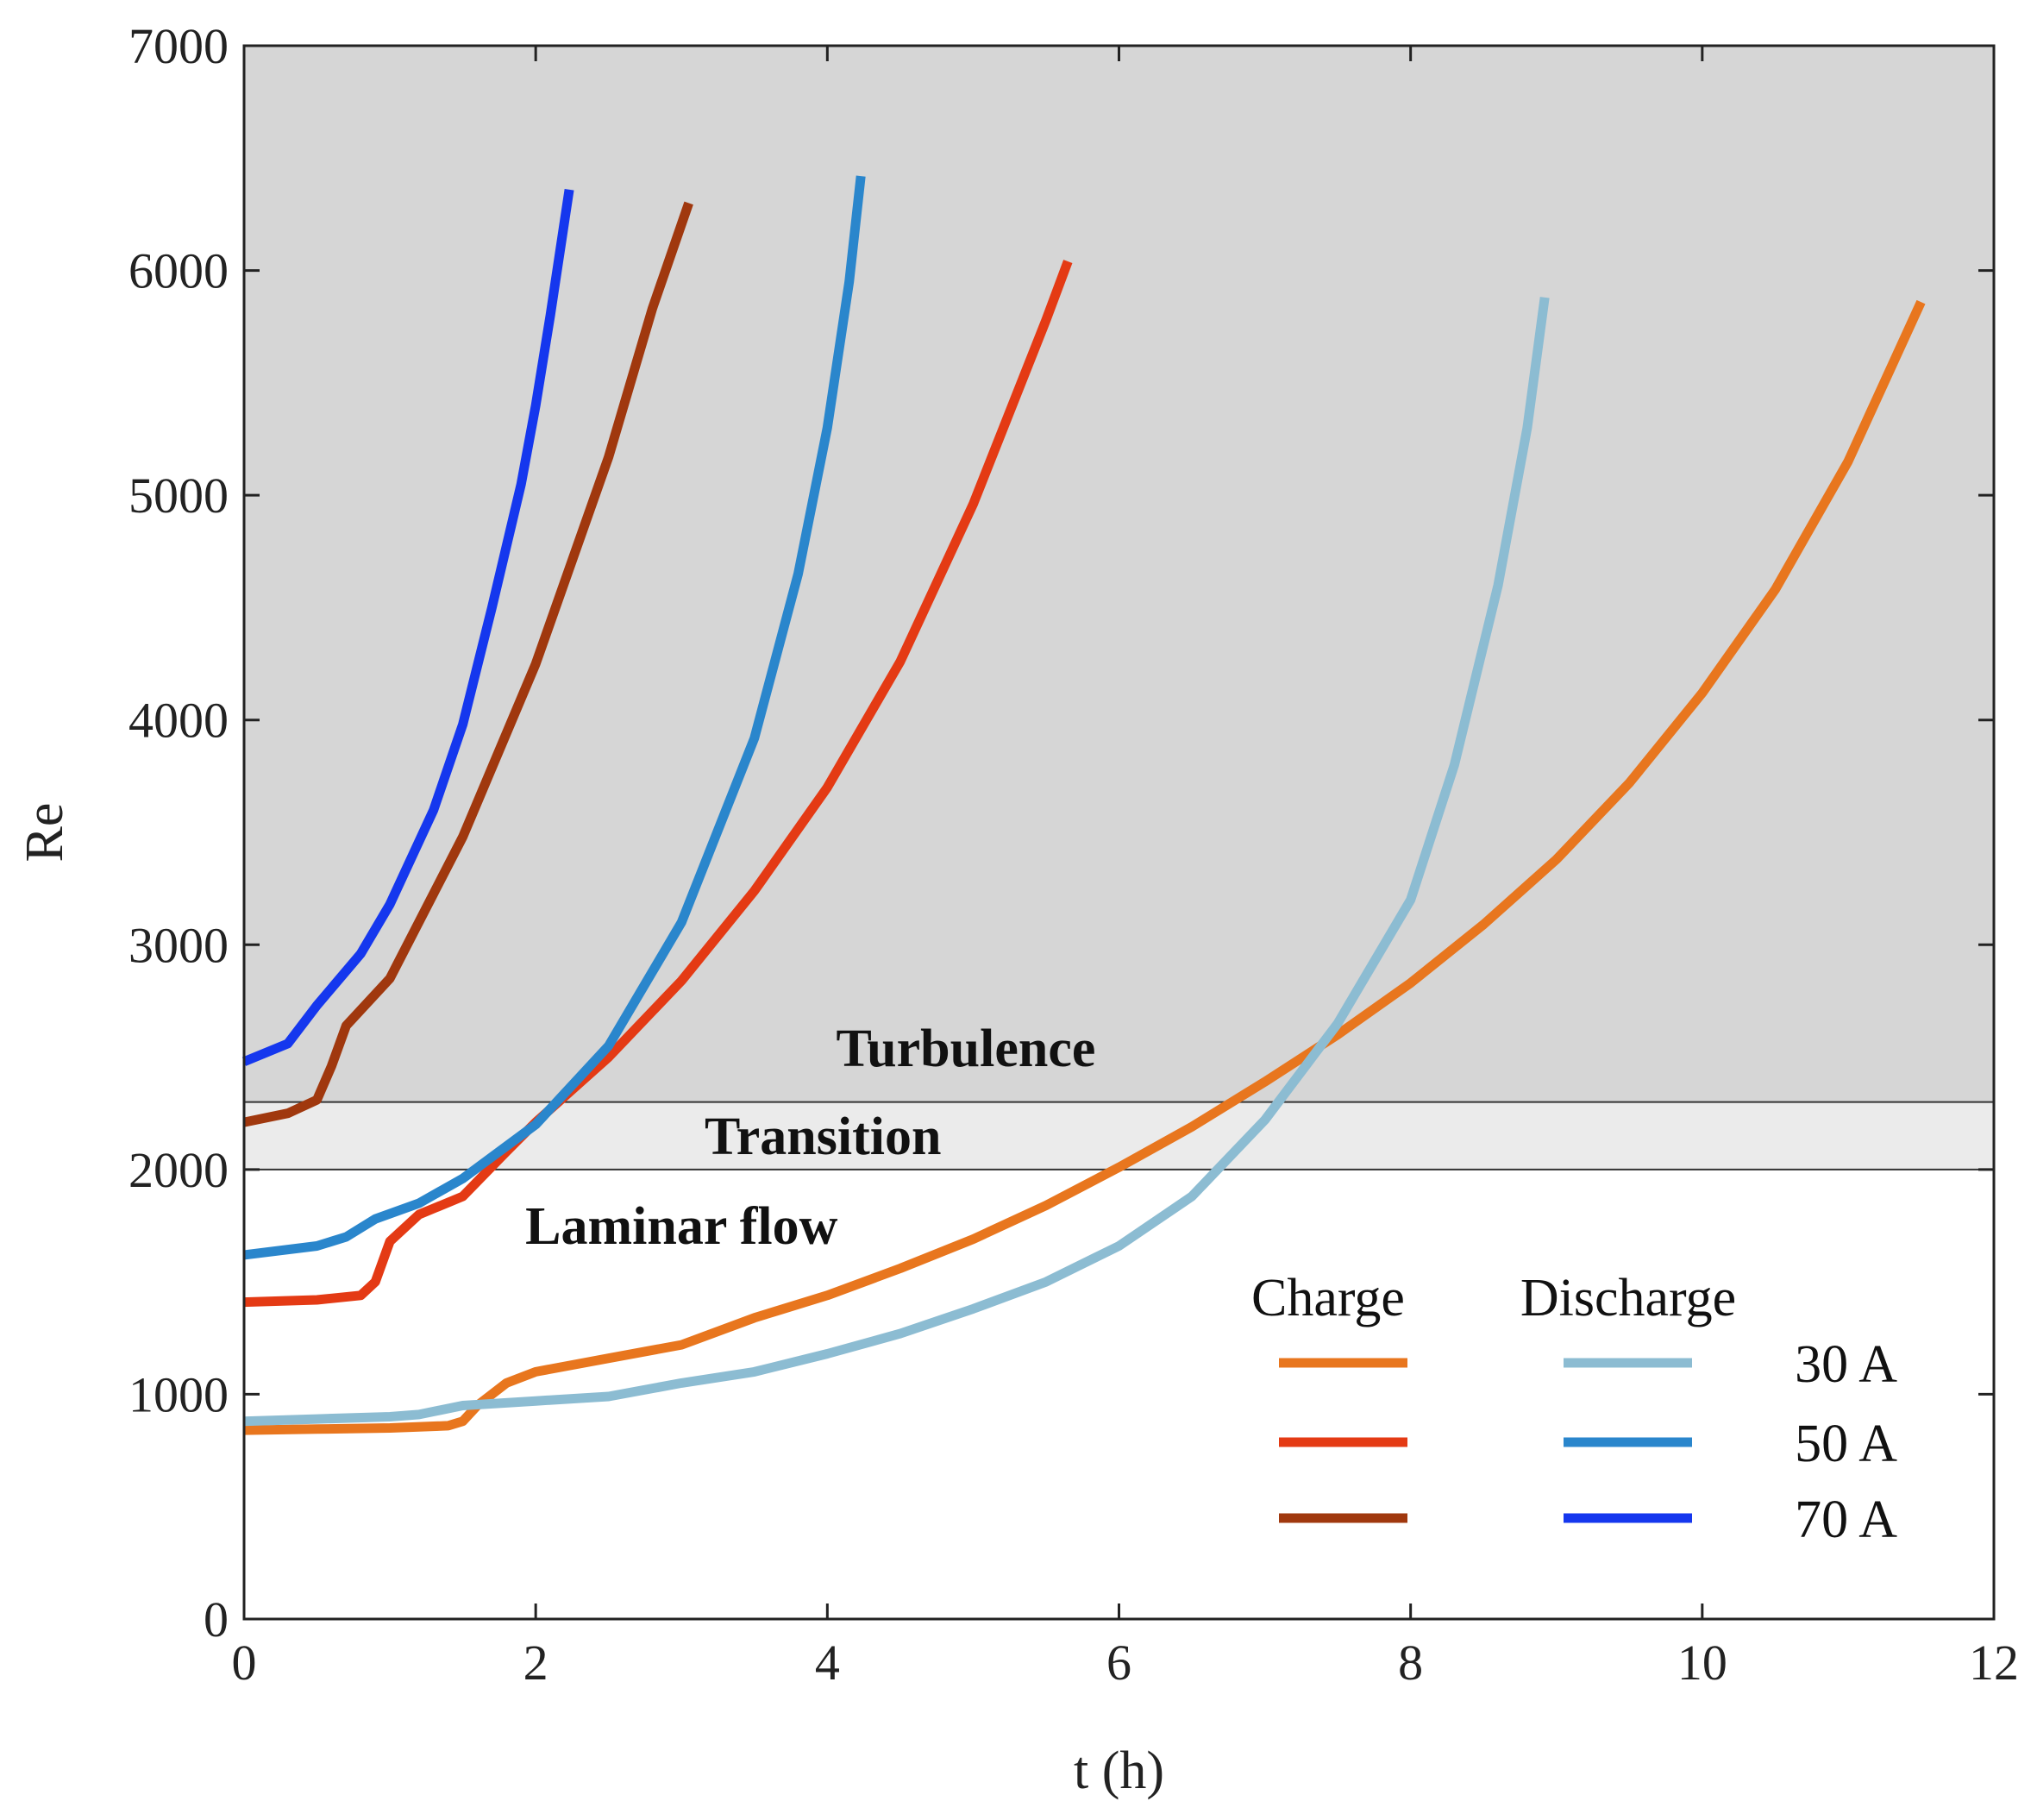 This screenshot has width=2037, height=1820. I want to click on legend-current-label: 30 A, so click(1846, 1365).